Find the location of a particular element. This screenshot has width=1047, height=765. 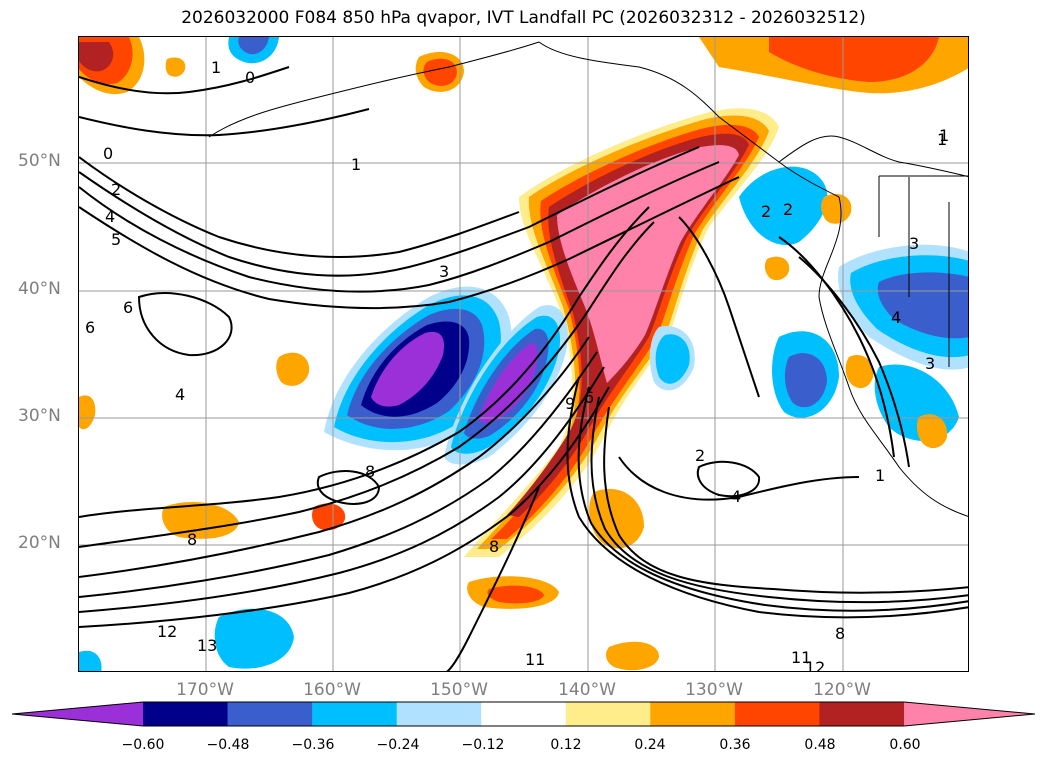

shade-red-top2 is located at coordinates (440, 72).